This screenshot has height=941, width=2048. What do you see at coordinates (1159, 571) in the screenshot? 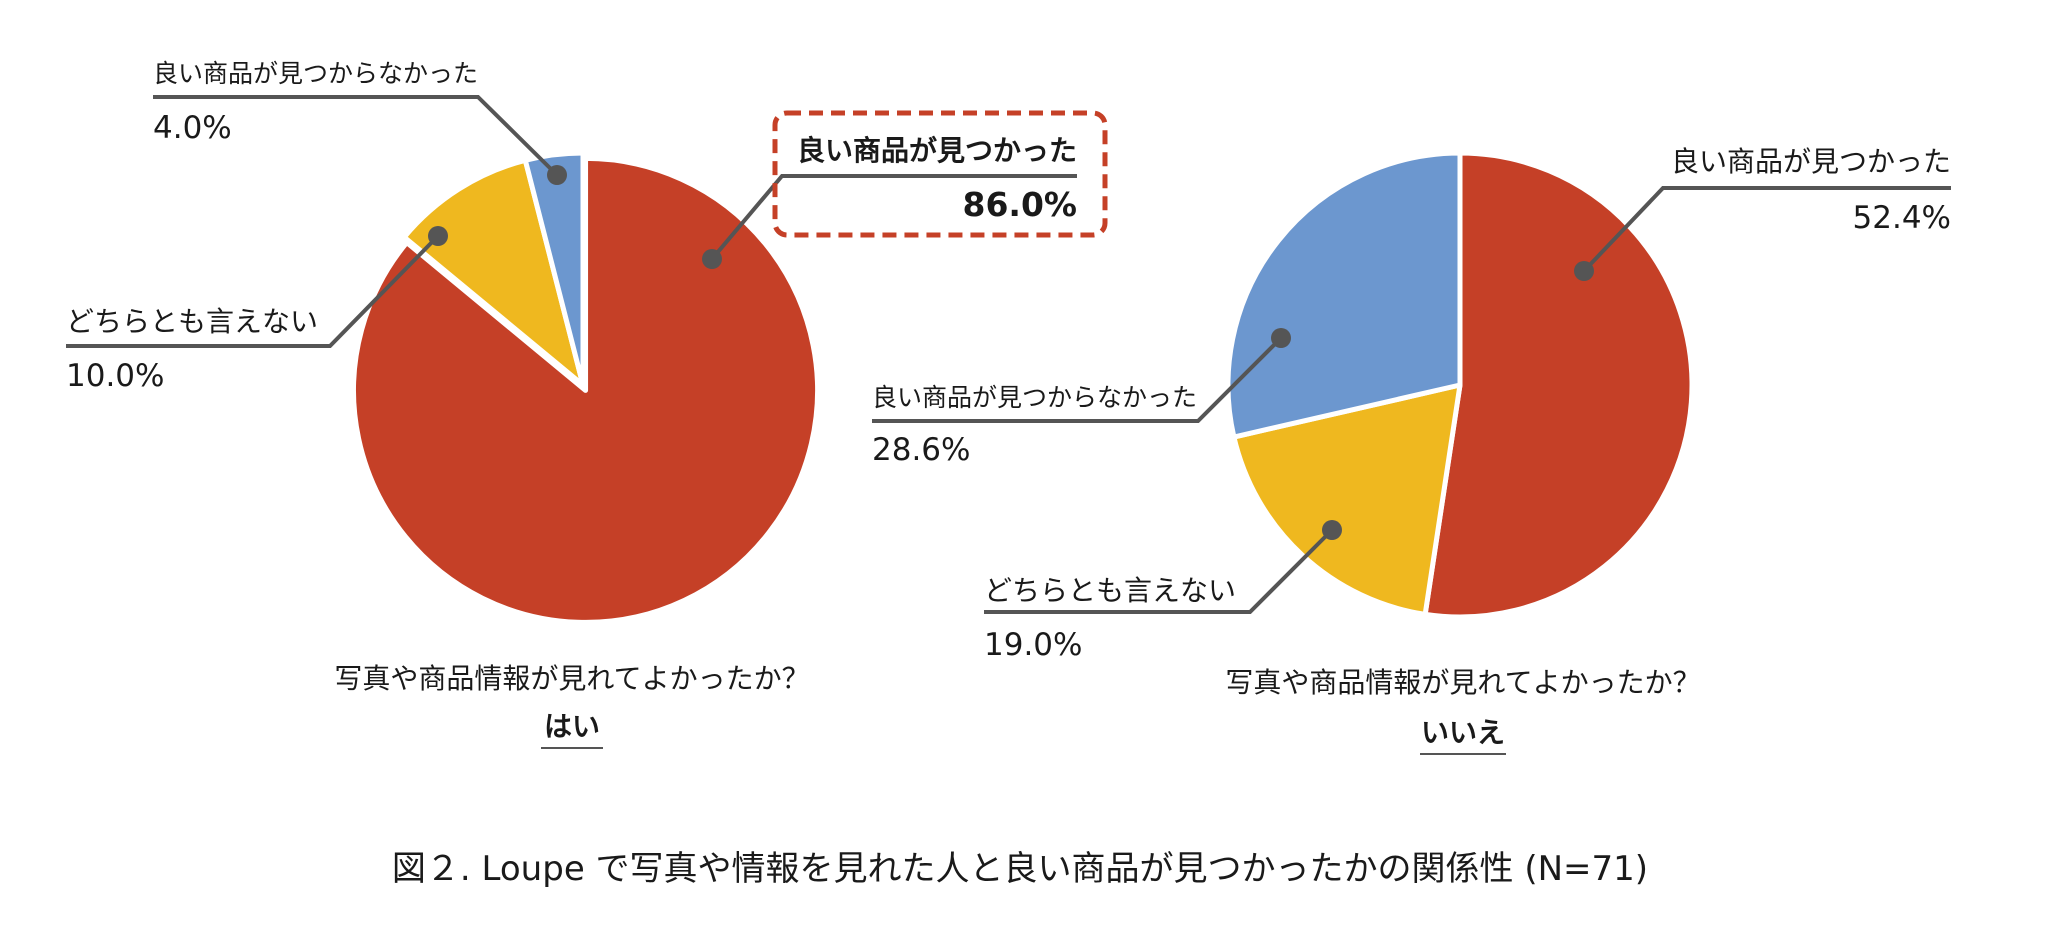
I see `leader-no-neutral-line` at bounding box center [1159, 571].